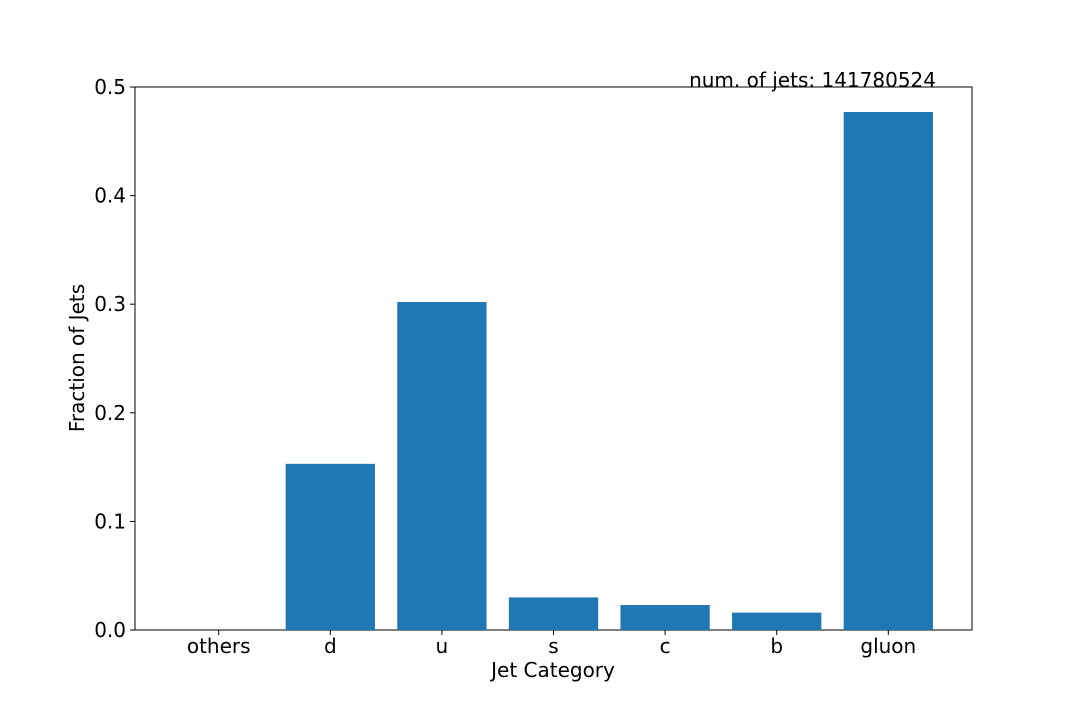 This screenshot has width=1080, height=720. What do you see at coordinates (888, 370) in the screenshot?
I see `bar-gluon` at bounding box center [888, 370].